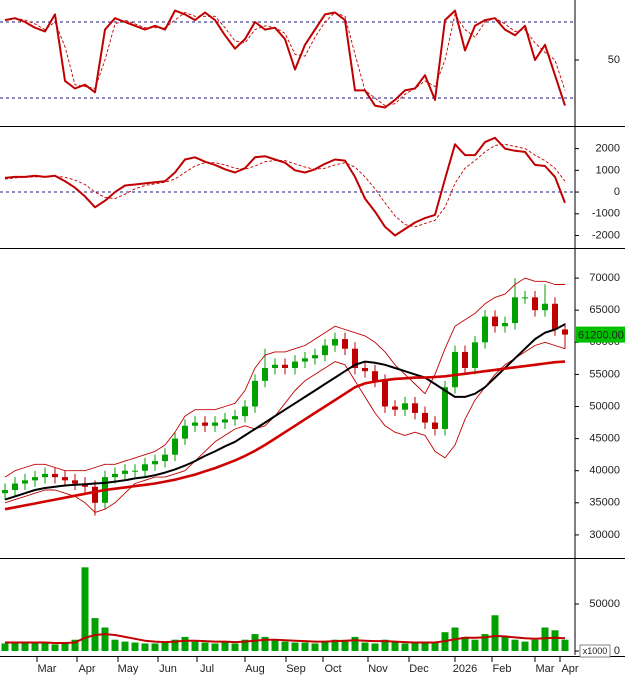 The image size is (625, 678). Describe the element at coordinates (296, 669) in the screenshot. I see `x-tick-label: Sep` at that location.